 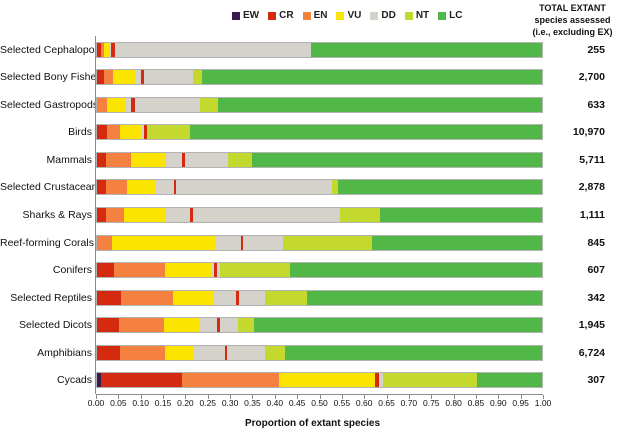 I want to click on total-value: 255, so click(x=596, y=50).